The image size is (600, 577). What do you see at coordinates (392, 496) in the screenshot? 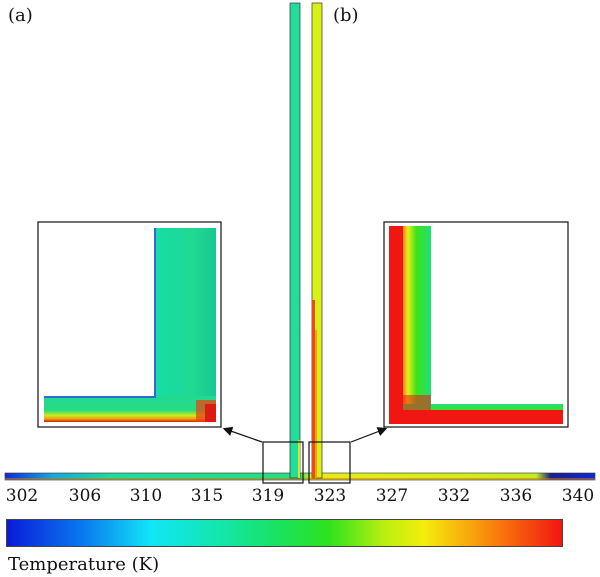
I see `colorbar-tick: 327` at bounding box center [392, 496].